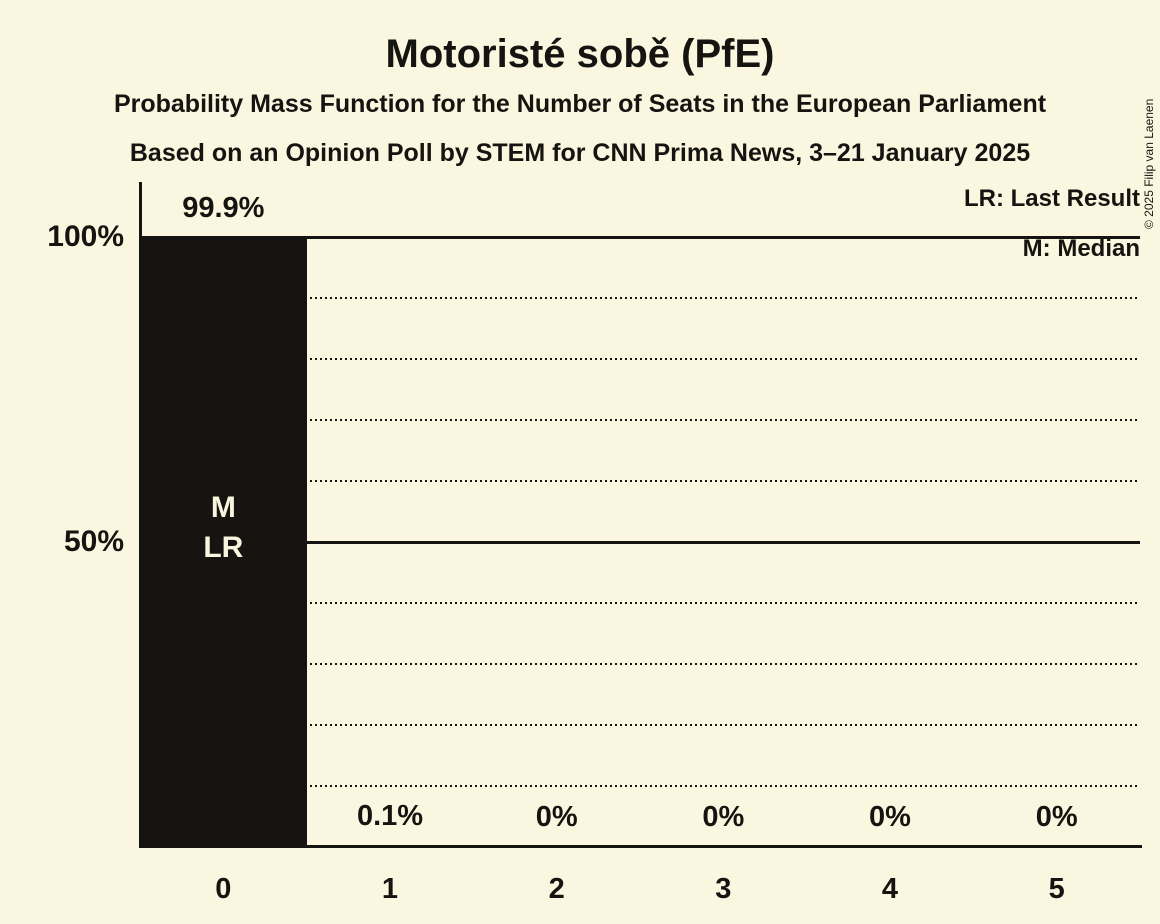 This screenshot has height=924, width=1160. What do you see at coordinates (640, 542) in the screenshot?
I see `gridline-50-solid` at bounding box center [640, 542].